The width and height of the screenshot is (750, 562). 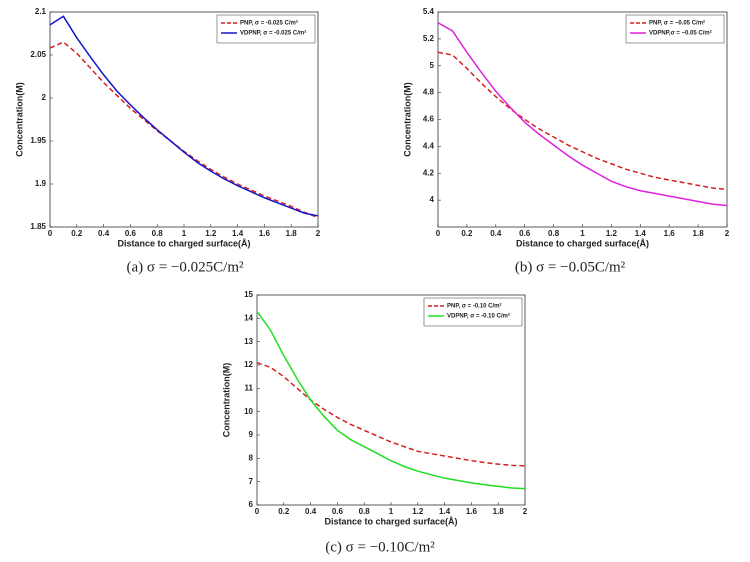 I want to click on y-tick-label: 9, so click(x=251, y=434).